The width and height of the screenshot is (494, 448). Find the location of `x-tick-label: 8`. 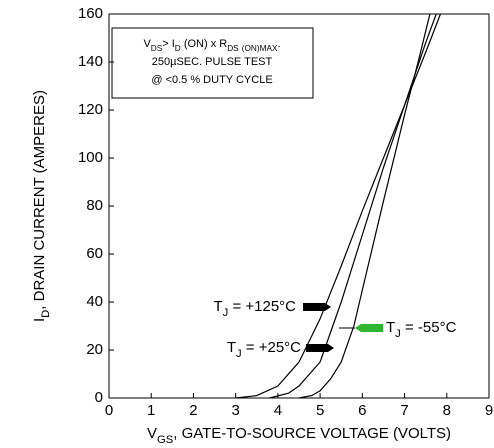

x-tick-label: 8 is located at coordinates (447, 410).